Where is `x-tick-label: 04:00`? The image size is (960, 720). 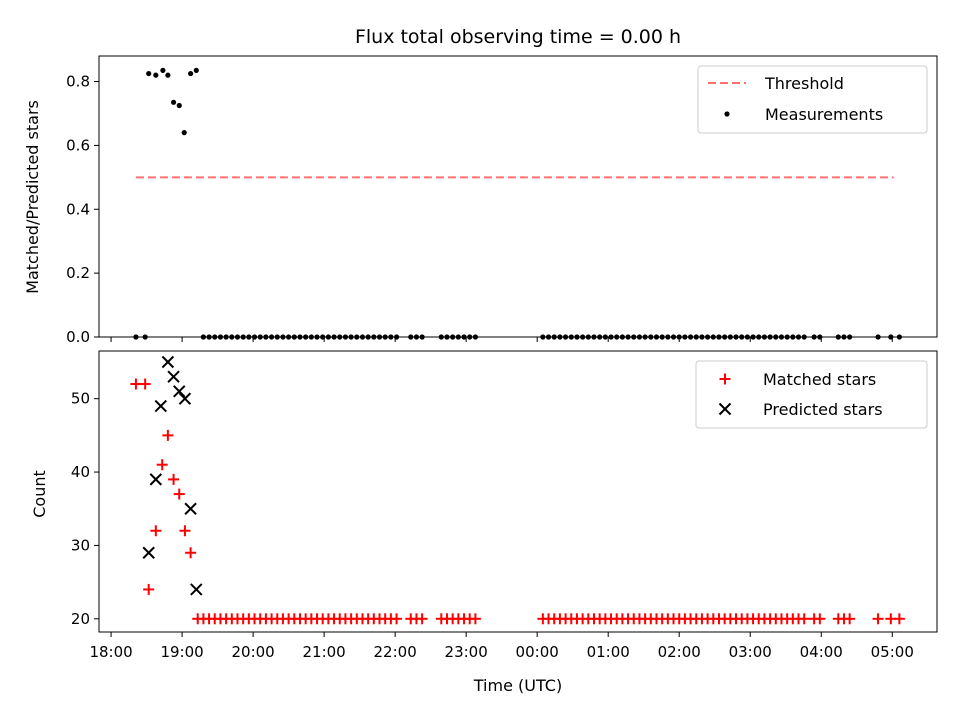 x-tick-label: 04:00 is located at coordinates (821, 652).